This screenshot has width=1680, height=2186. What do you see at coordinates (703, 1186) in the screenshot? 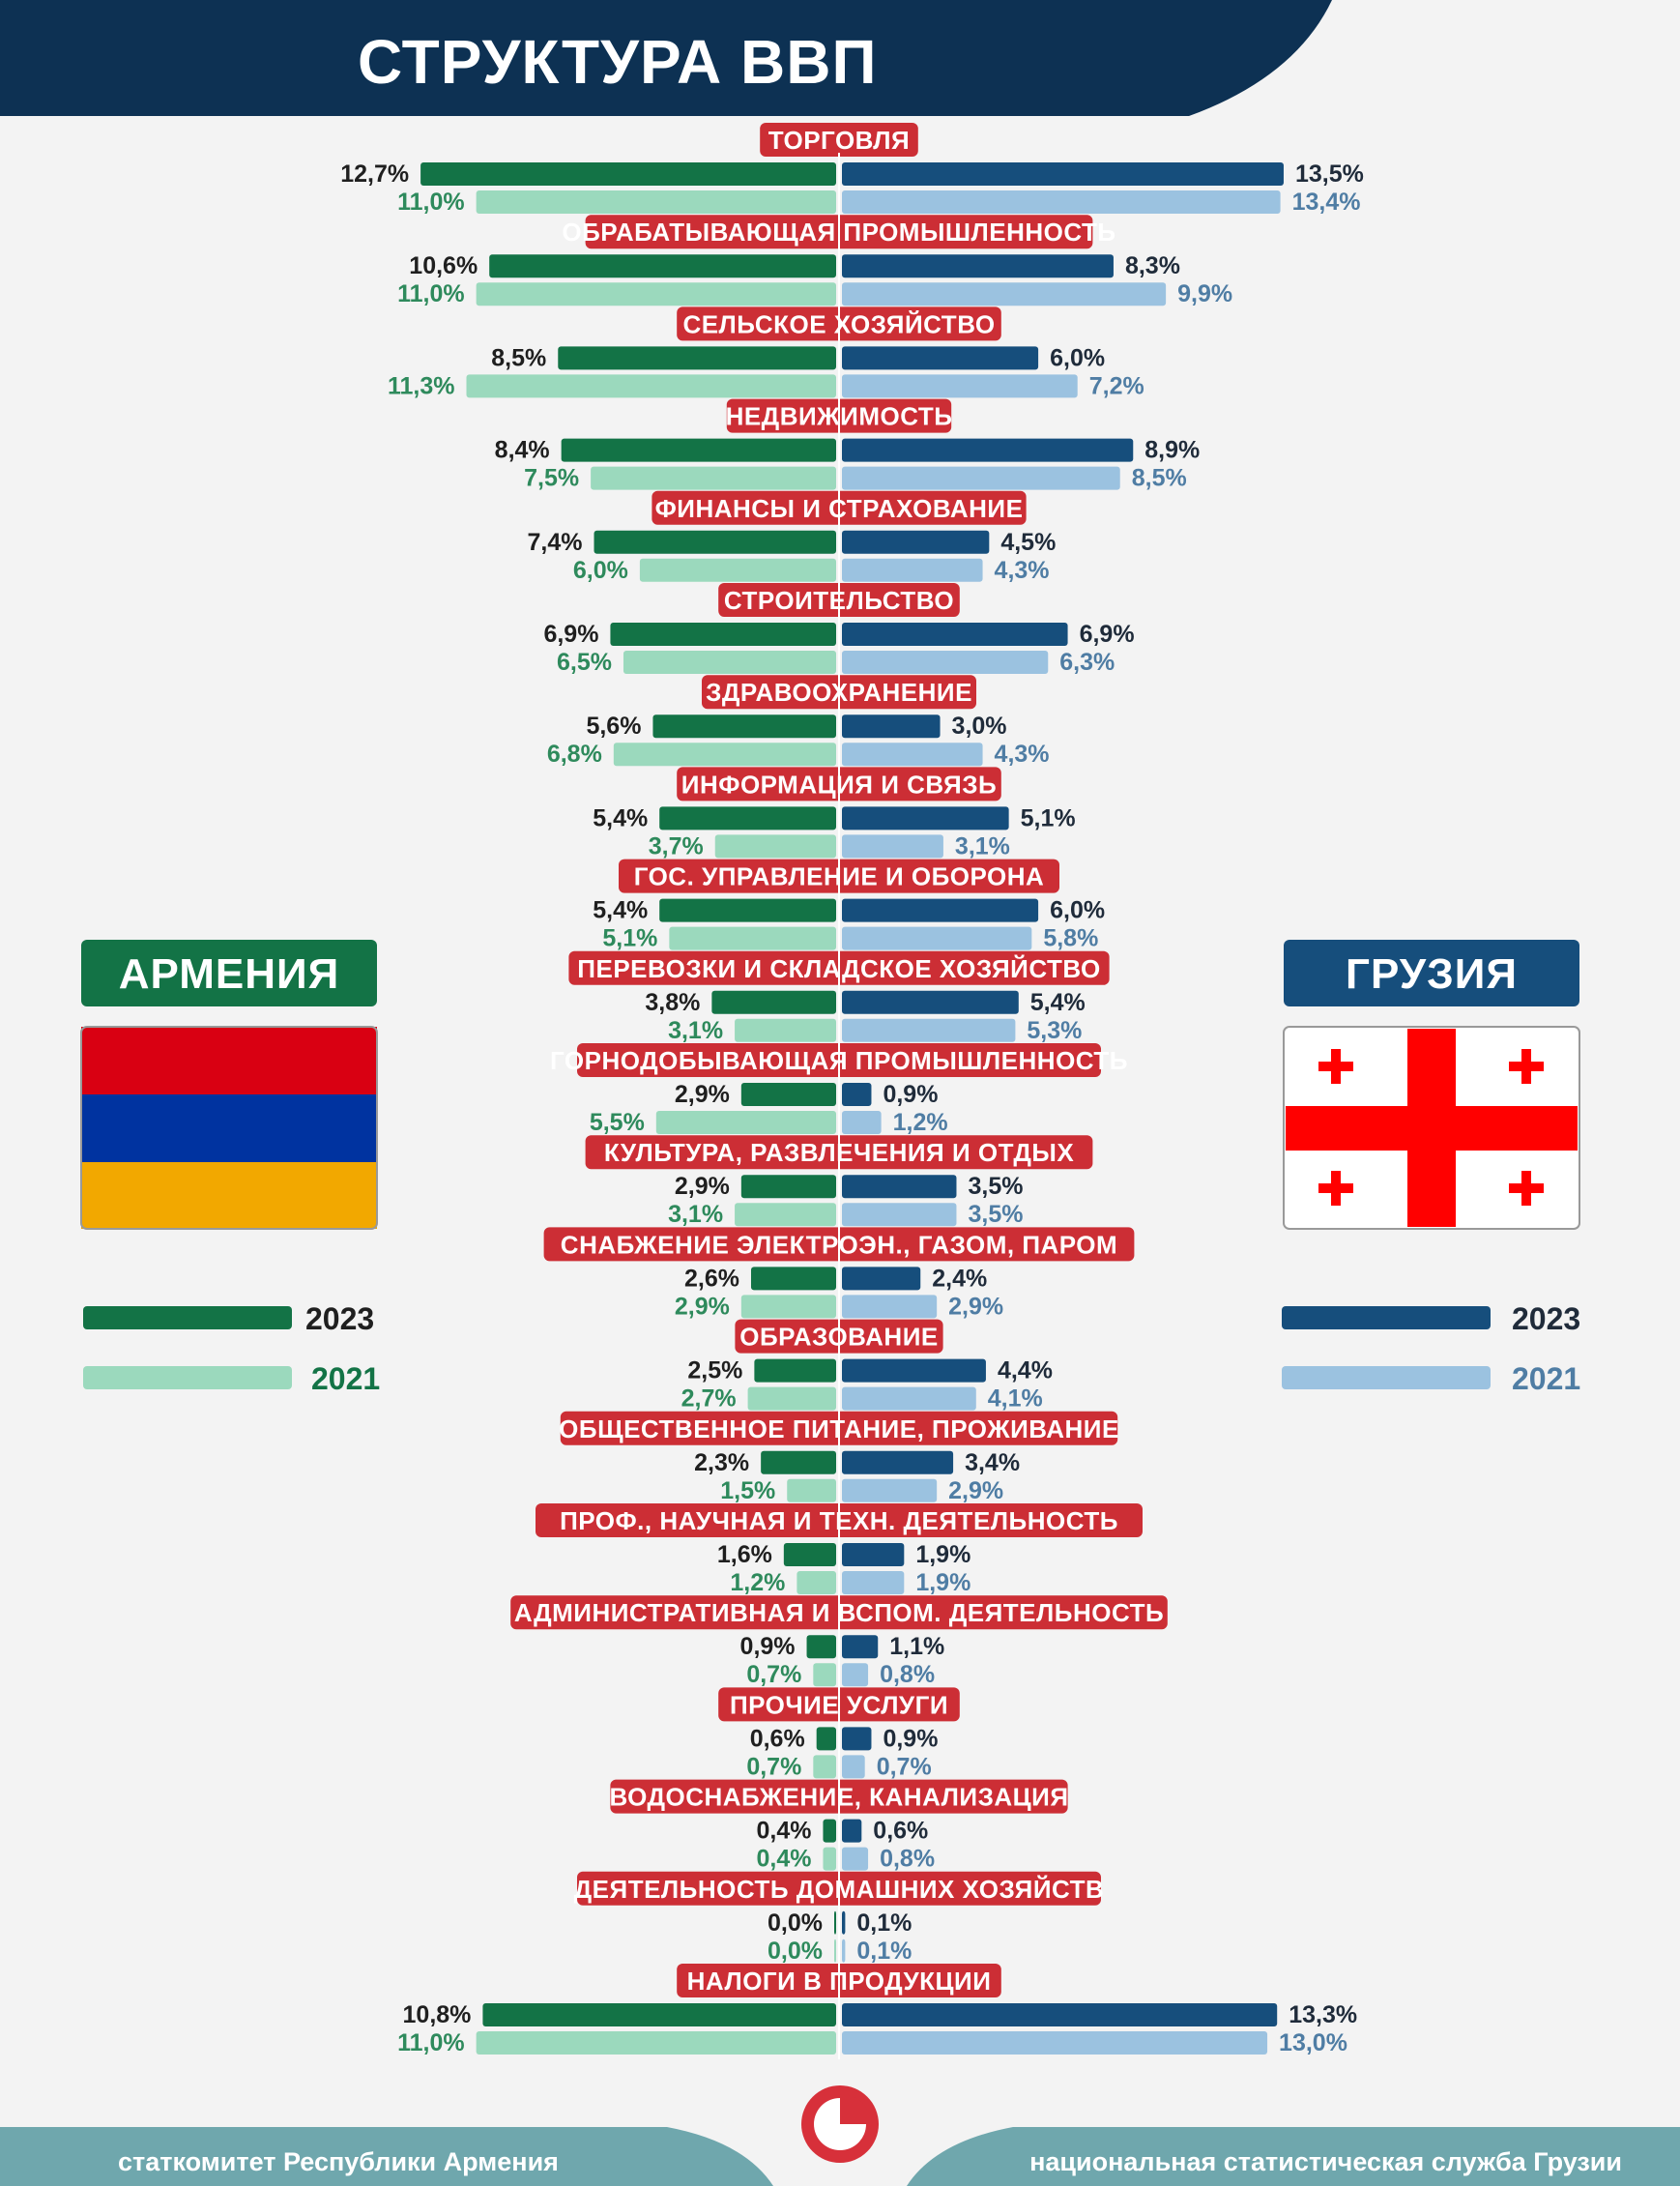
I see `value-label-armenia-2023: 2,9%` at bounding box center [703, 1186].